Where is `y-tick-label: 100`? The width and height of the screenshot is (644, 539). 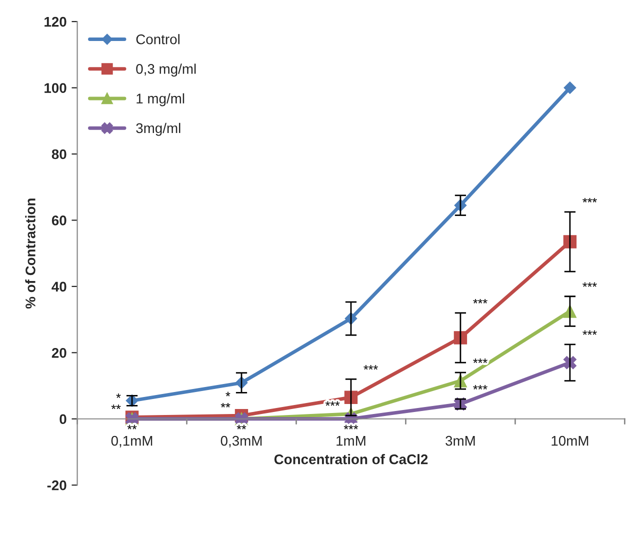 y-tick-label: 100 is located at coordinates (55, 88).